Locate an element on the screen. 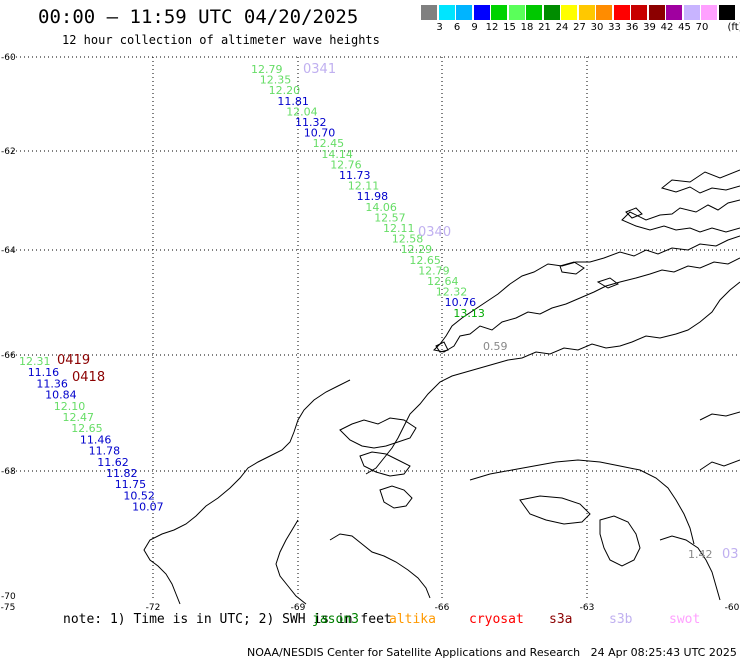 The image size is (740, 659). wave-height-label: 11.82 is located at coordinates (122, 473).